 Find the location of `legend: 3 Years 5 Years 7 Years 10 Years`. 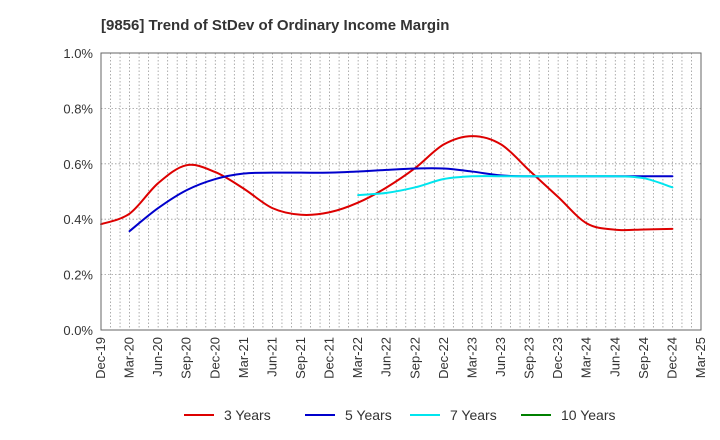

legend: 3 Years 5 Years 7 Years 10 Years is located at coordinates (400, 415).